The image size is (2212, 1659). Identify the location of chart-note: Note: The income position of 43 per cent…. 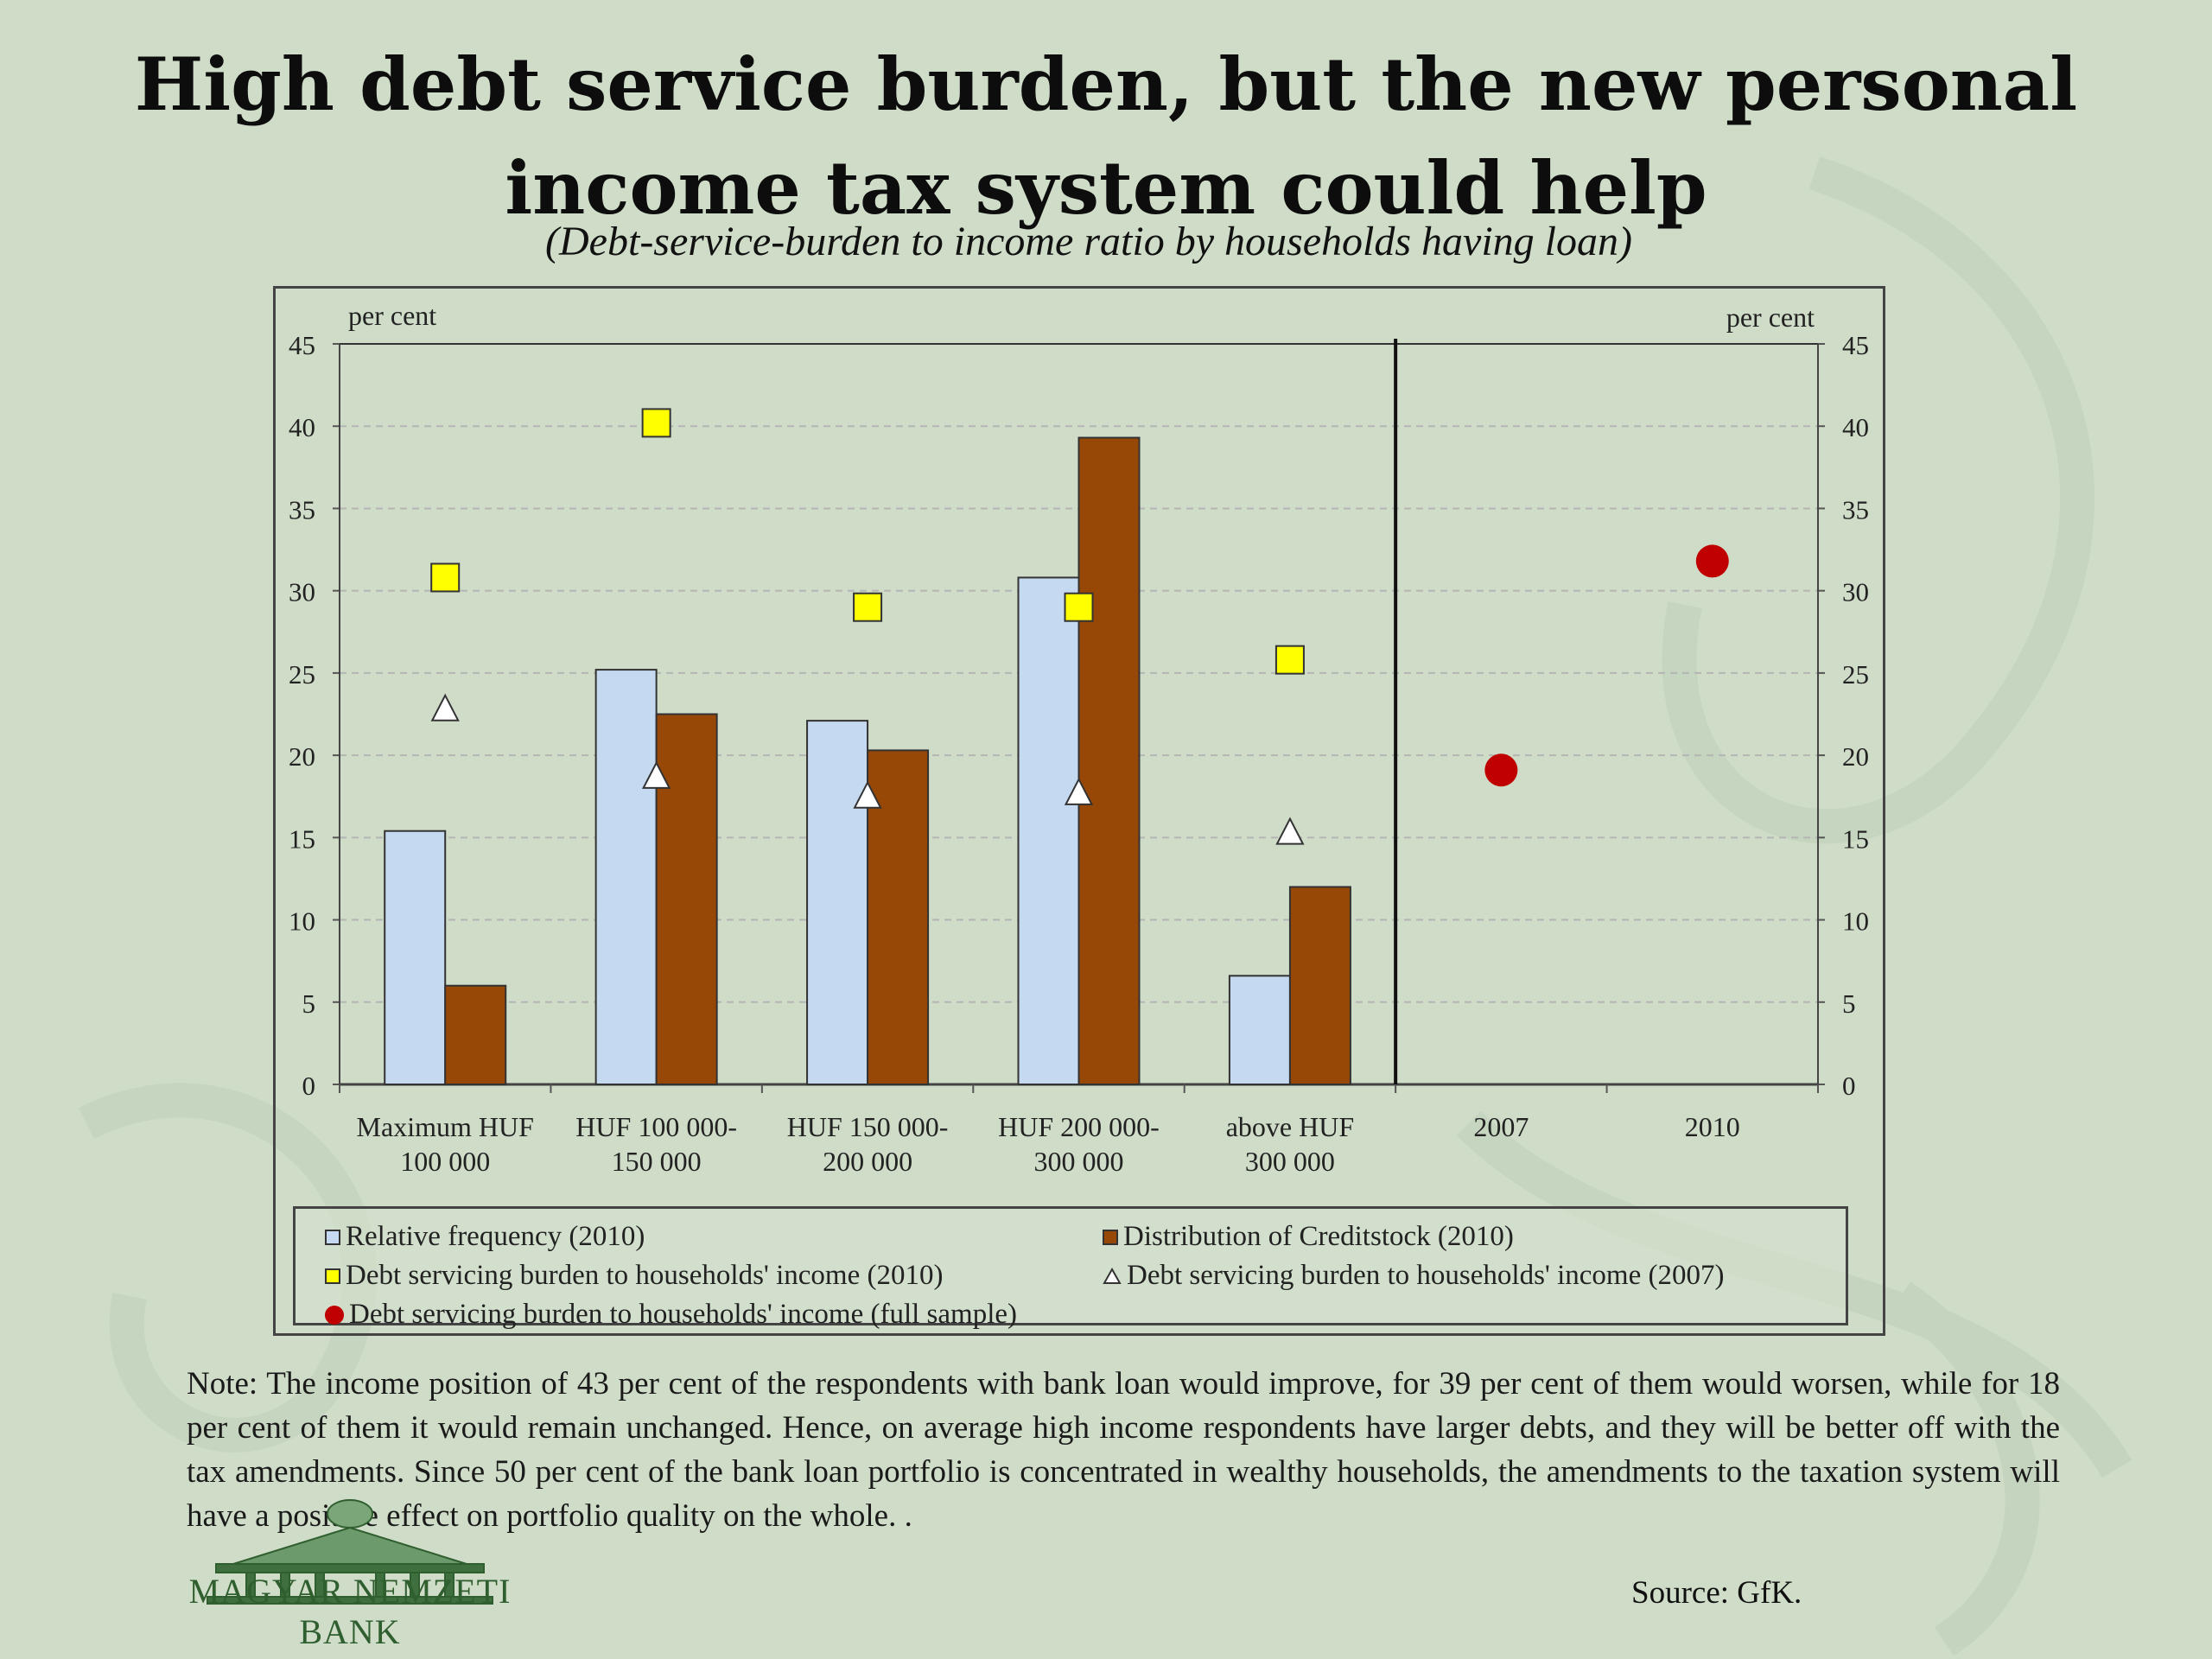
(1123, 1450).